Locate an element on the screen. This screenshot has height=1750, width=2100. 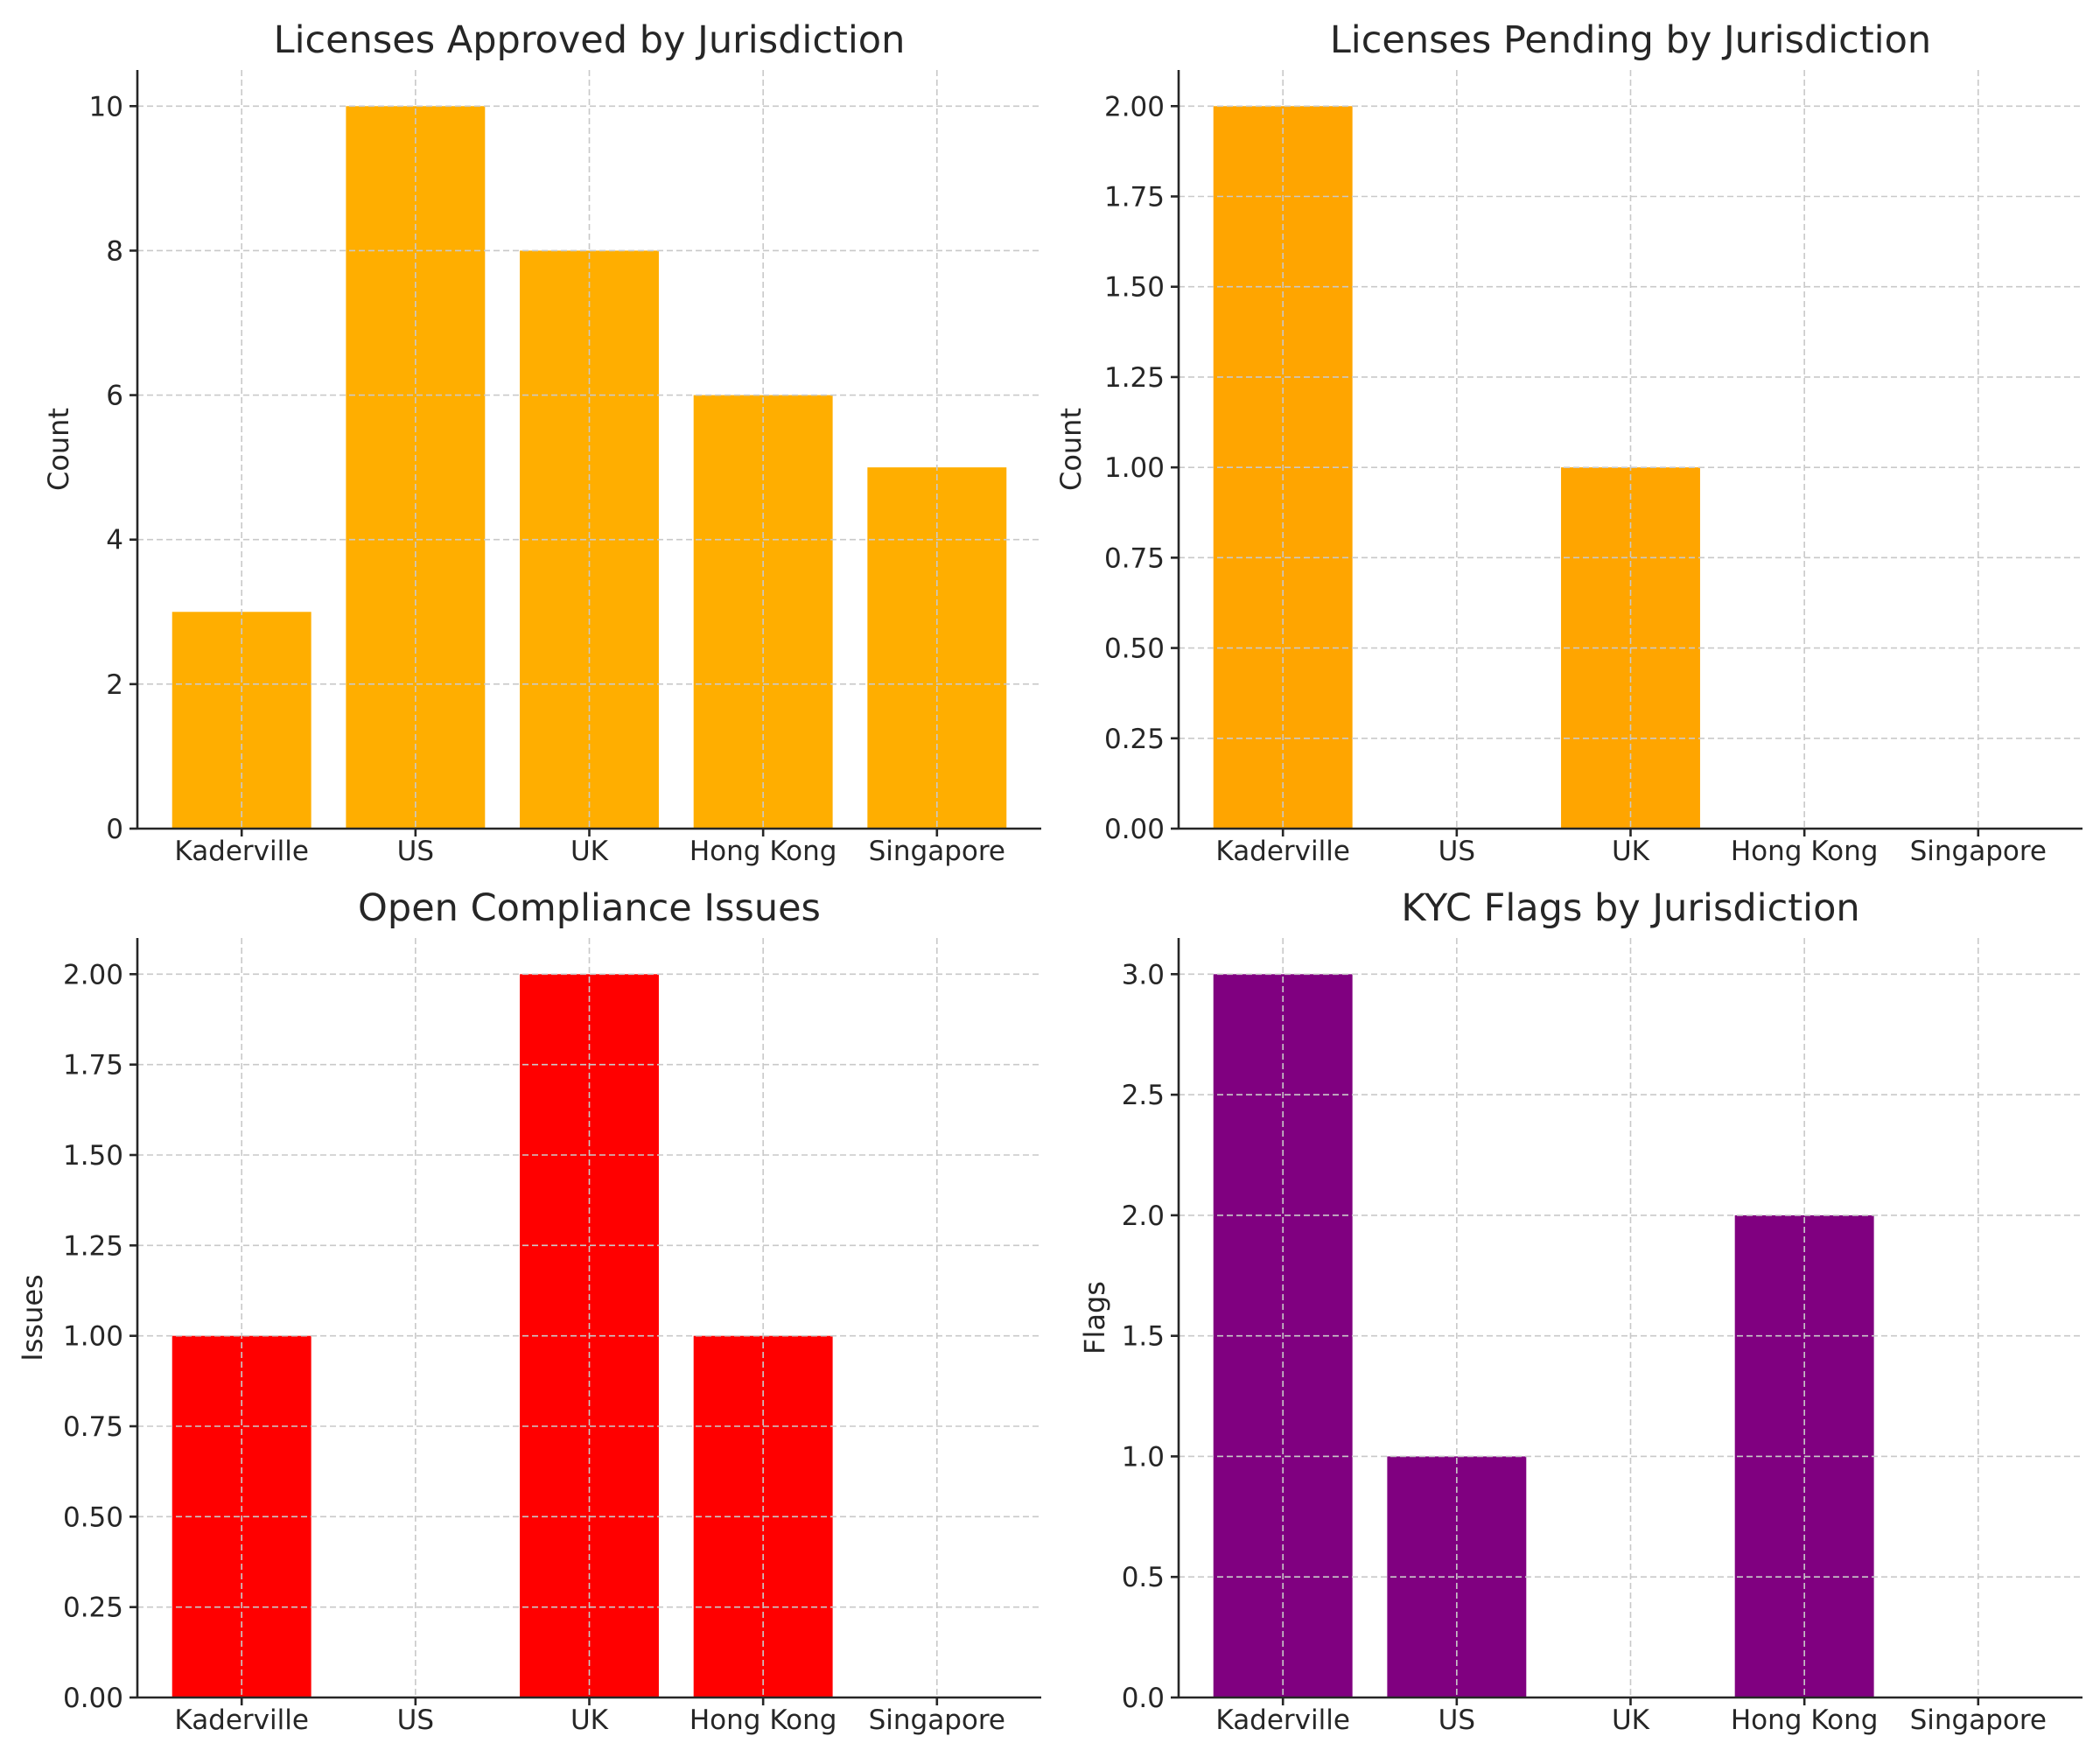
y-tick-label: 1.5 is located at coordinates (1143, 1337).